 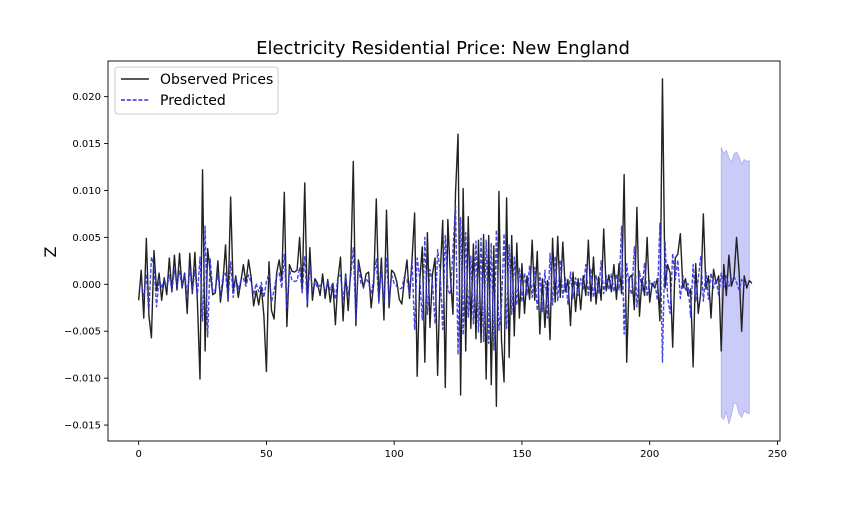 What do you see at coordinates (82, 426) in the screenshot?
I see `y-tick-label: −0.015` at bounding box center [82, 426].